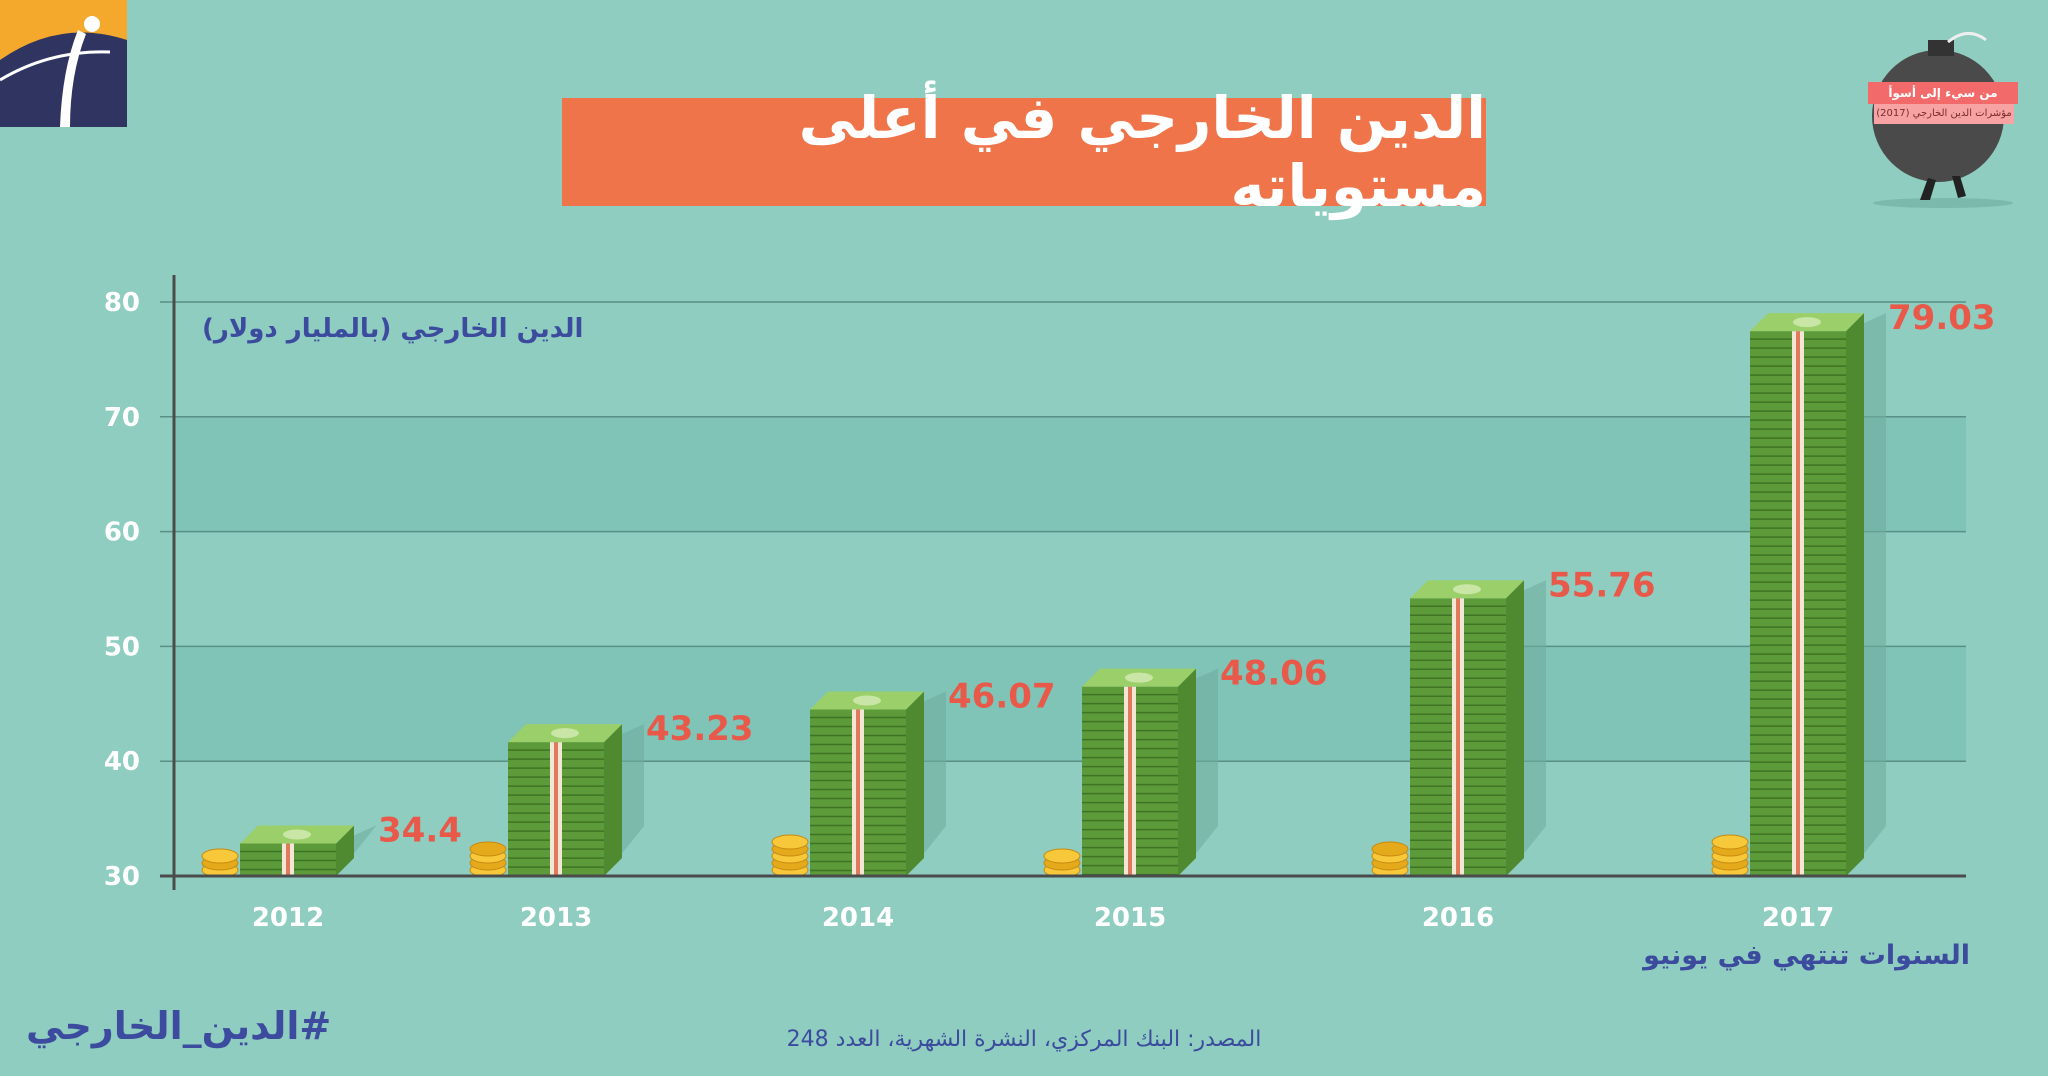  What do you see at coordinates (288, 851) in the screenshot?
I see `bar-2012` at bounding box center [288, 851].